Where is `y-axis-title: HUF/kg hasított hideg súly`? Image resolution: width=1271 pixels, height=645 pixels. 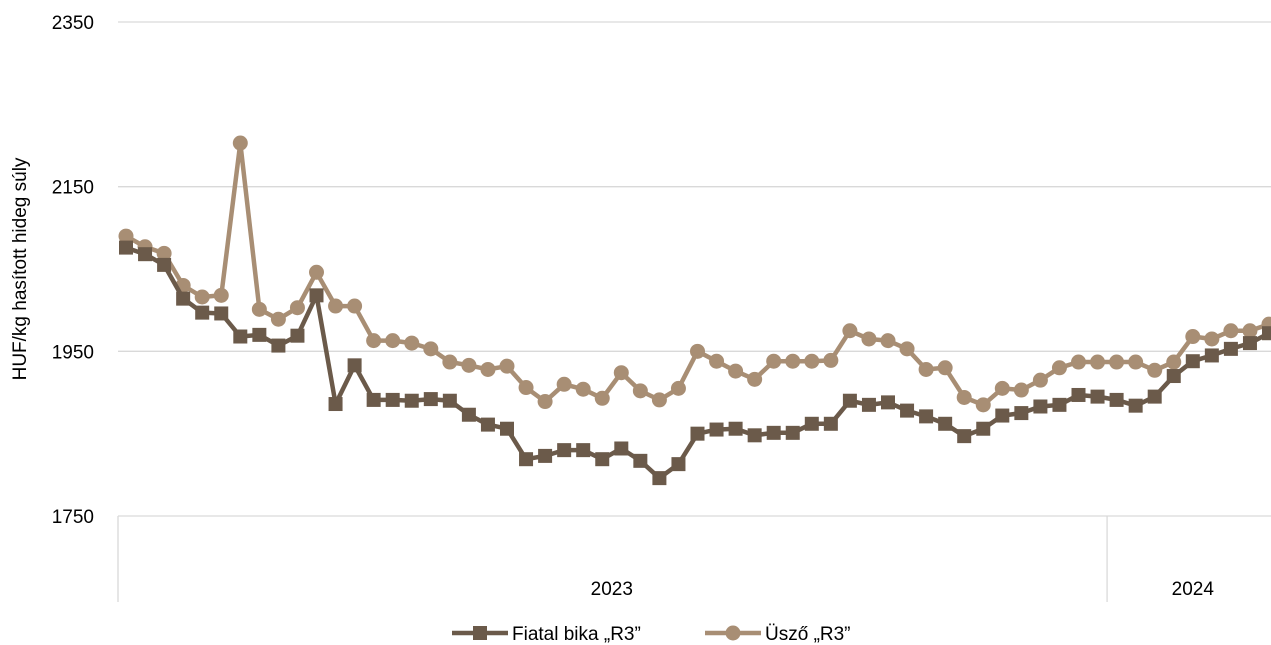
y-axis-title: HUF/kg hasított hideg súly is located at coordinates (20, 268).